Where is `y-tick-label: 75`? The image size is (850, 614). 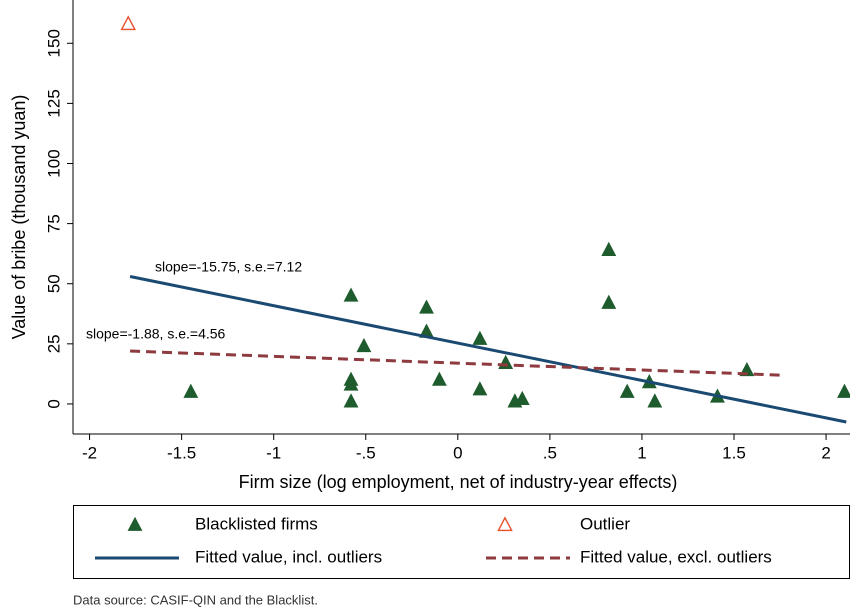
y-tick-label: 75 is located at coordinates (53, 223).